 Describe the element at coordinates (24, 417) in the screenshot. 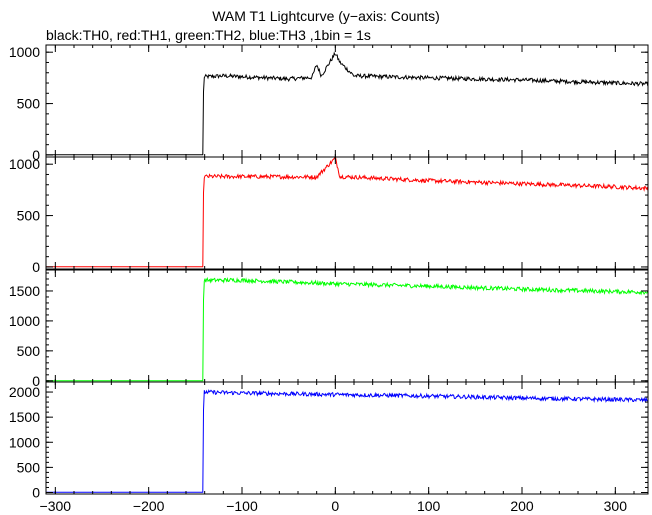

I see `y-tick-label-th3: 1500` at that location.